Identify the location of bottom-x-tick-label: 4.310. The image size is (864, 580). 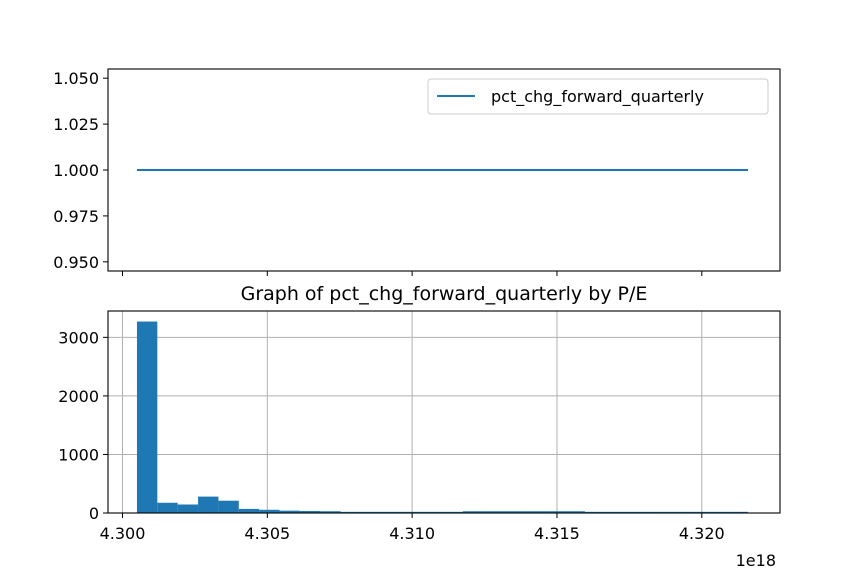
(412, 533).